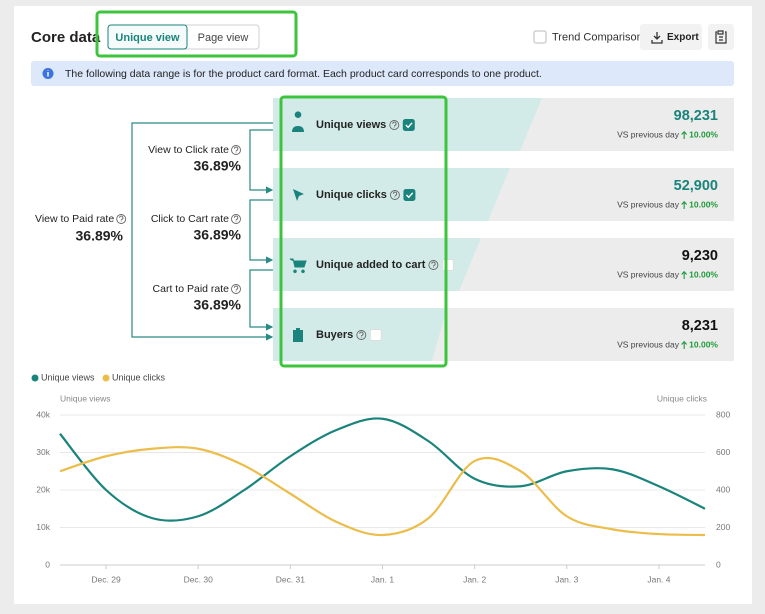 The image size is (765, 614). Describe the element at coordinates (718, 564) in the screenshot. I see `y2-tick-label: 0` at that location.